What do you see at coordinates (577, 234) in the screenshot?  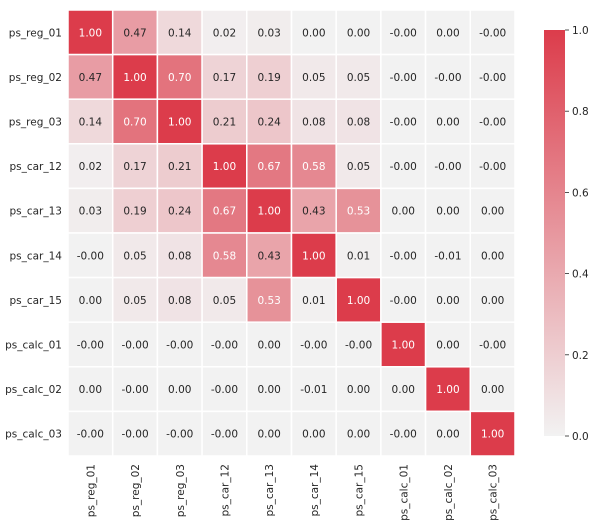 I see `colorbar-tick-labels: 0.0 0.2 0.4 0.6 0.8 1.0` at bounding box center [577, 234].